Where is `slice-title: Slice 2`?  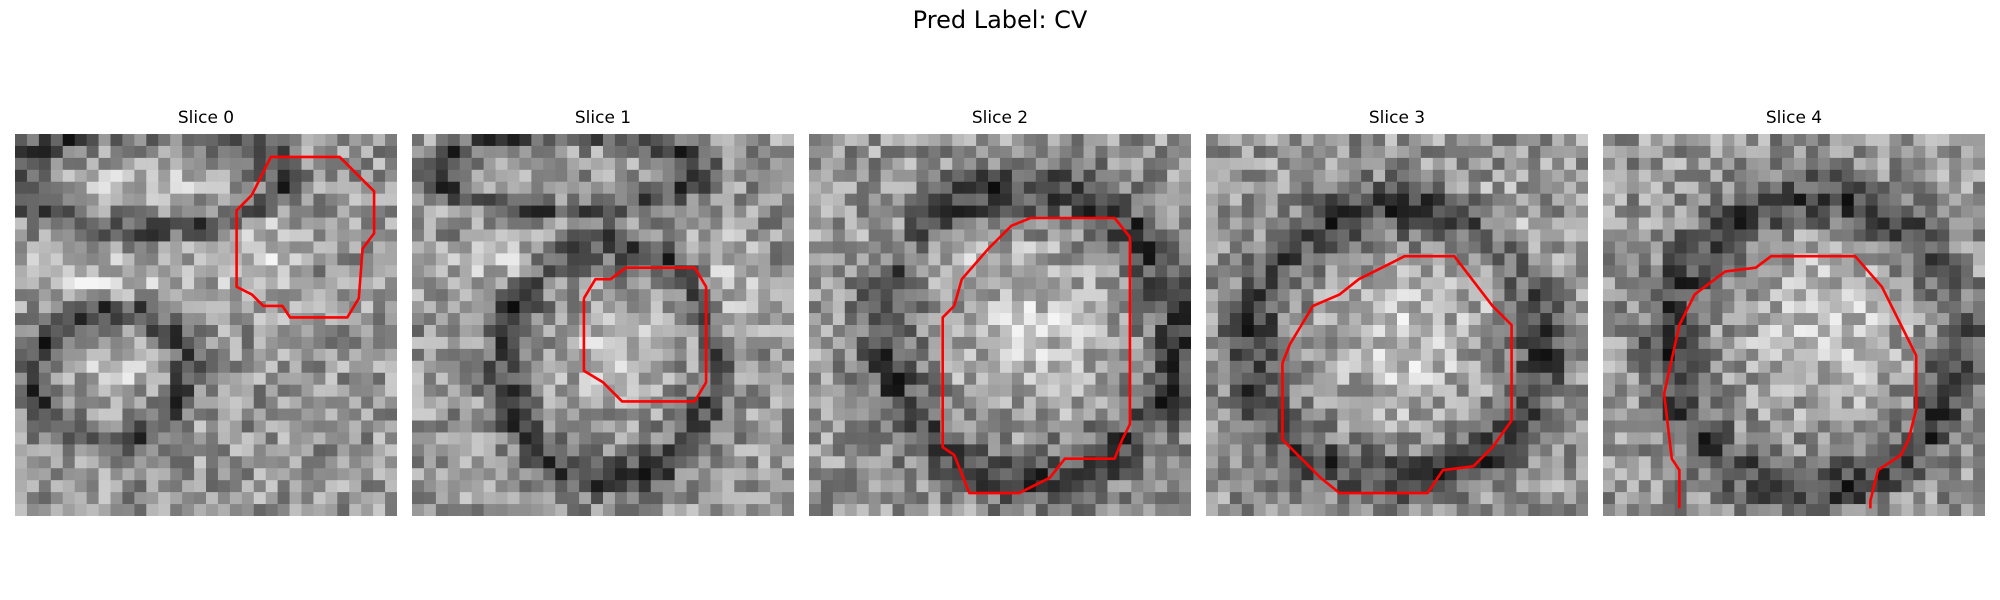
slice-title: Slice 2 is located at coordinates (1000, 118).